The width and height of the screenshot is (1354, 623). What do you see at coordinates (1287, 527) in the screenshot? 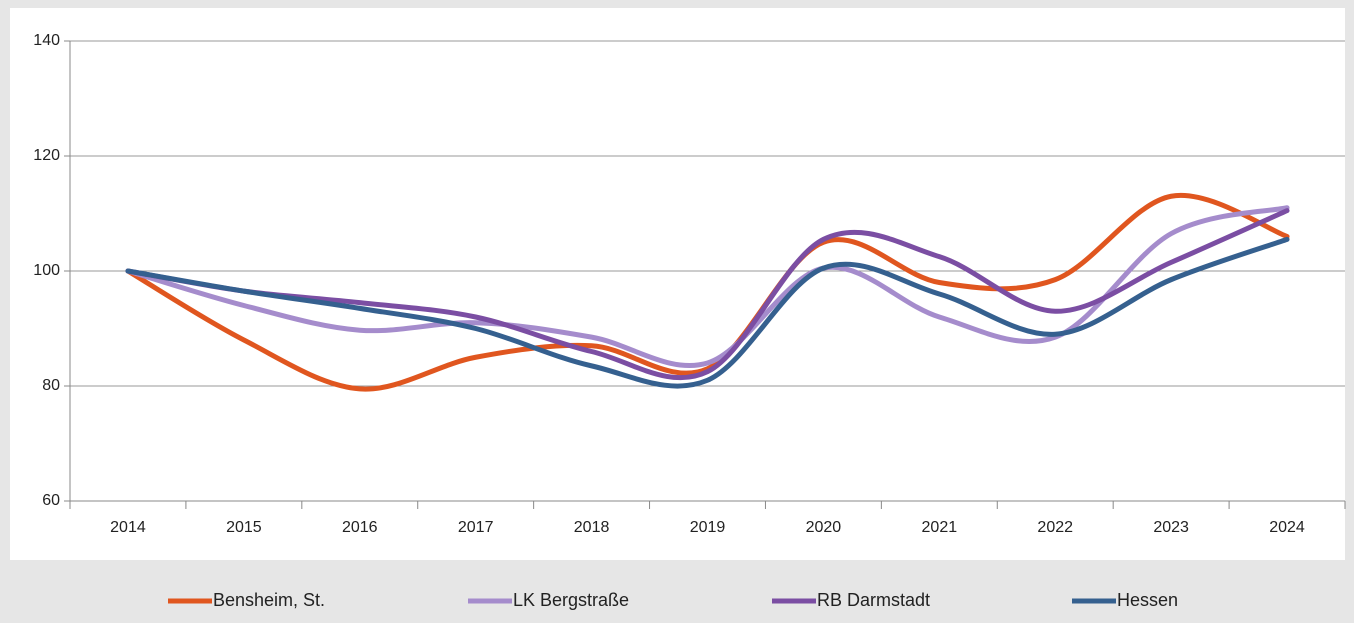
I see `x-tick-label: 2024` at bounding box center [1287, 527].